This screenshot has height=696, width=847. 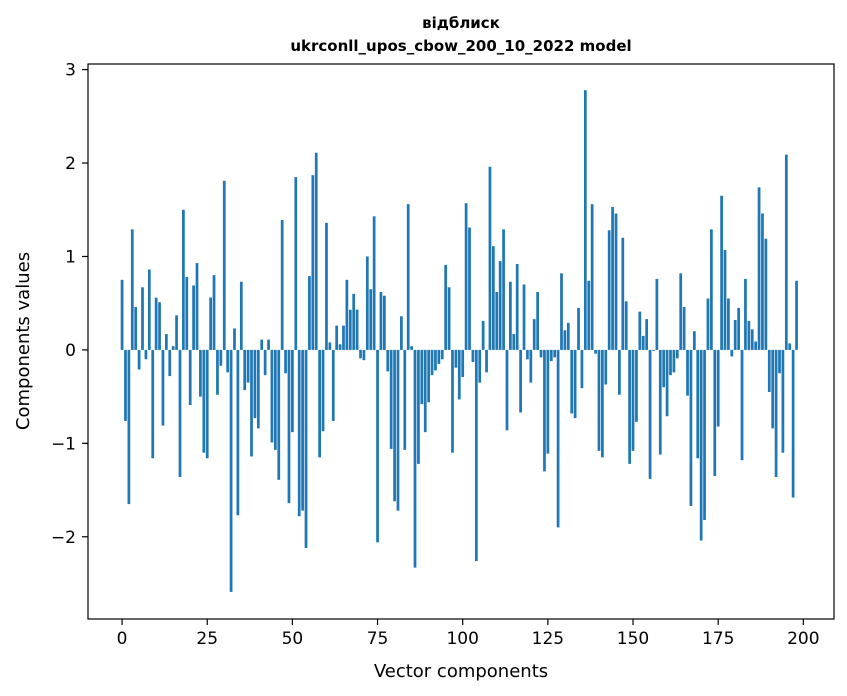 I want to click on x-tick-label: 175, so click(x=718, y=639).